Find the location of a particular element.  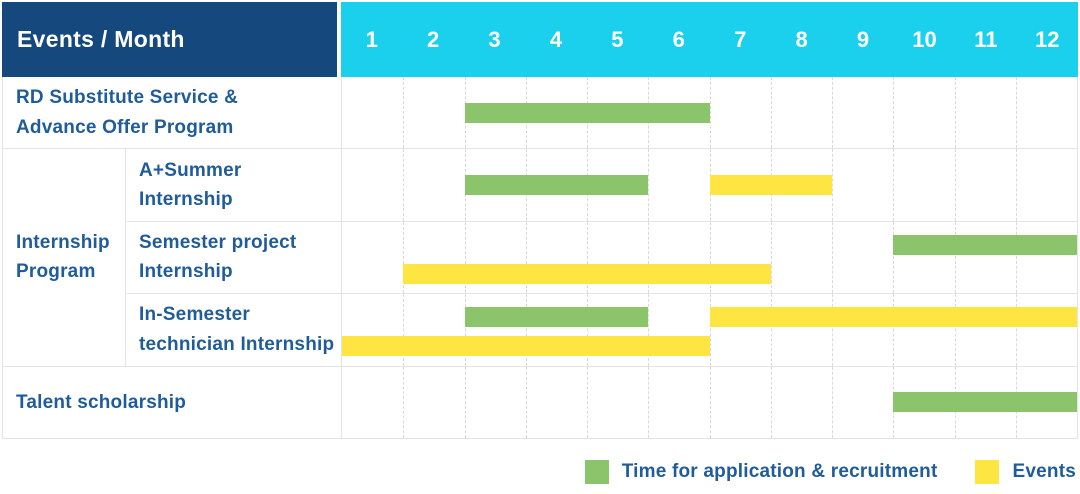

chart-row-a-plus-summer is located at coordinates (709, 185).